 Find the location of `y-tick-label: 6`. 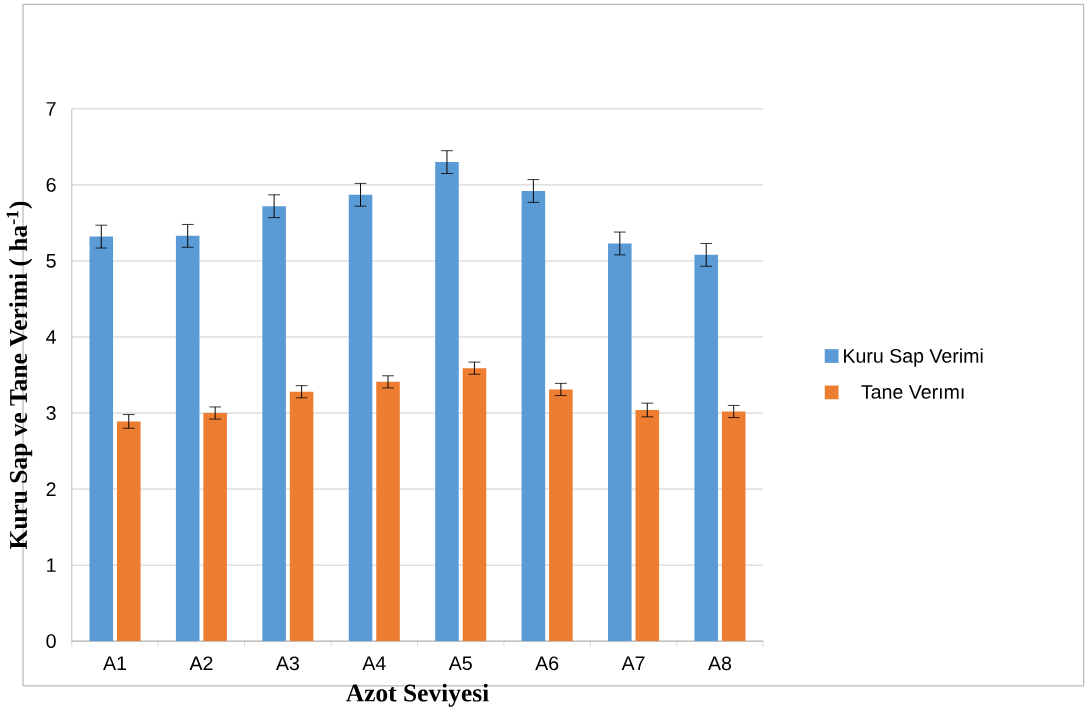

y-tick-label: 6 is located at coordinates (51, 184).